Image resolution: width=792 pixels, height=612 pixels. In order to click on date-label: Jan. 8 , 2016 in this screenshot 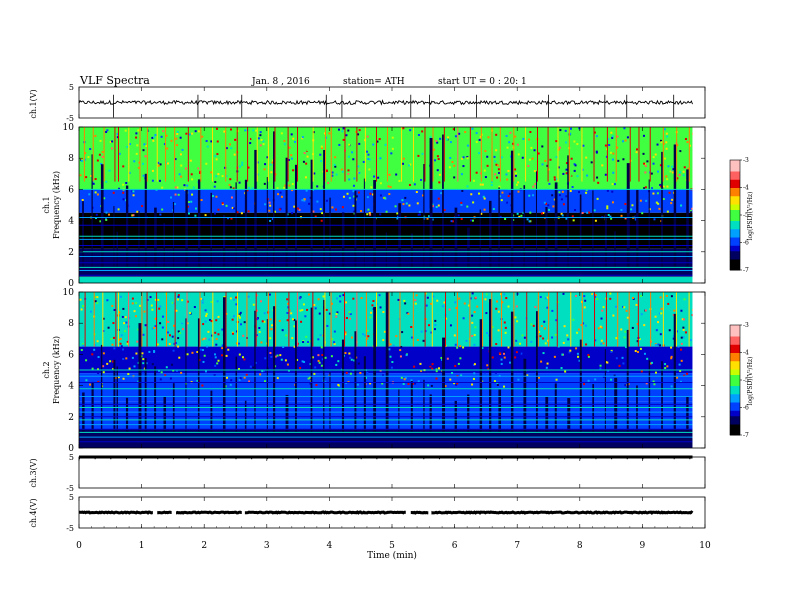, I will do `click(280, 82)`.